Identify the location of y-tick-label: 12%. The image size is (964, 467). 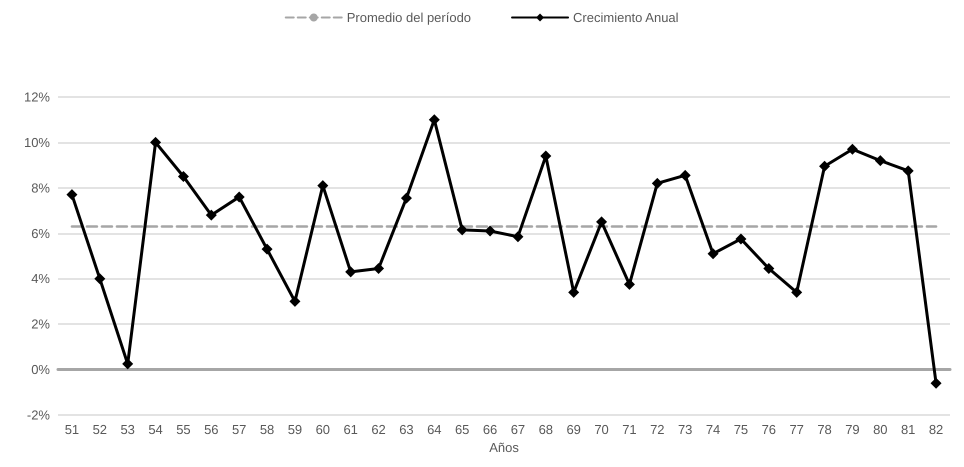
(37, 97).